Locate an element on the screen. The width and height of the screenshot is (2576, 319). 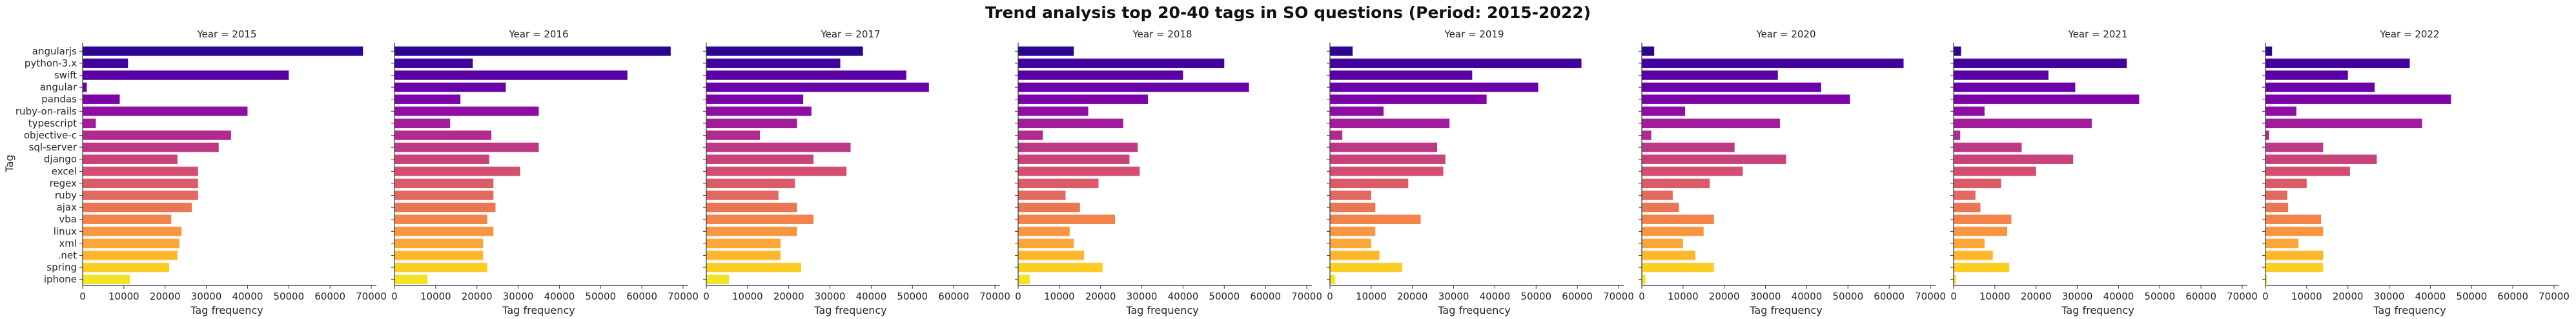
x-tick-label: 50000 is located at coordinates (1847, 297).